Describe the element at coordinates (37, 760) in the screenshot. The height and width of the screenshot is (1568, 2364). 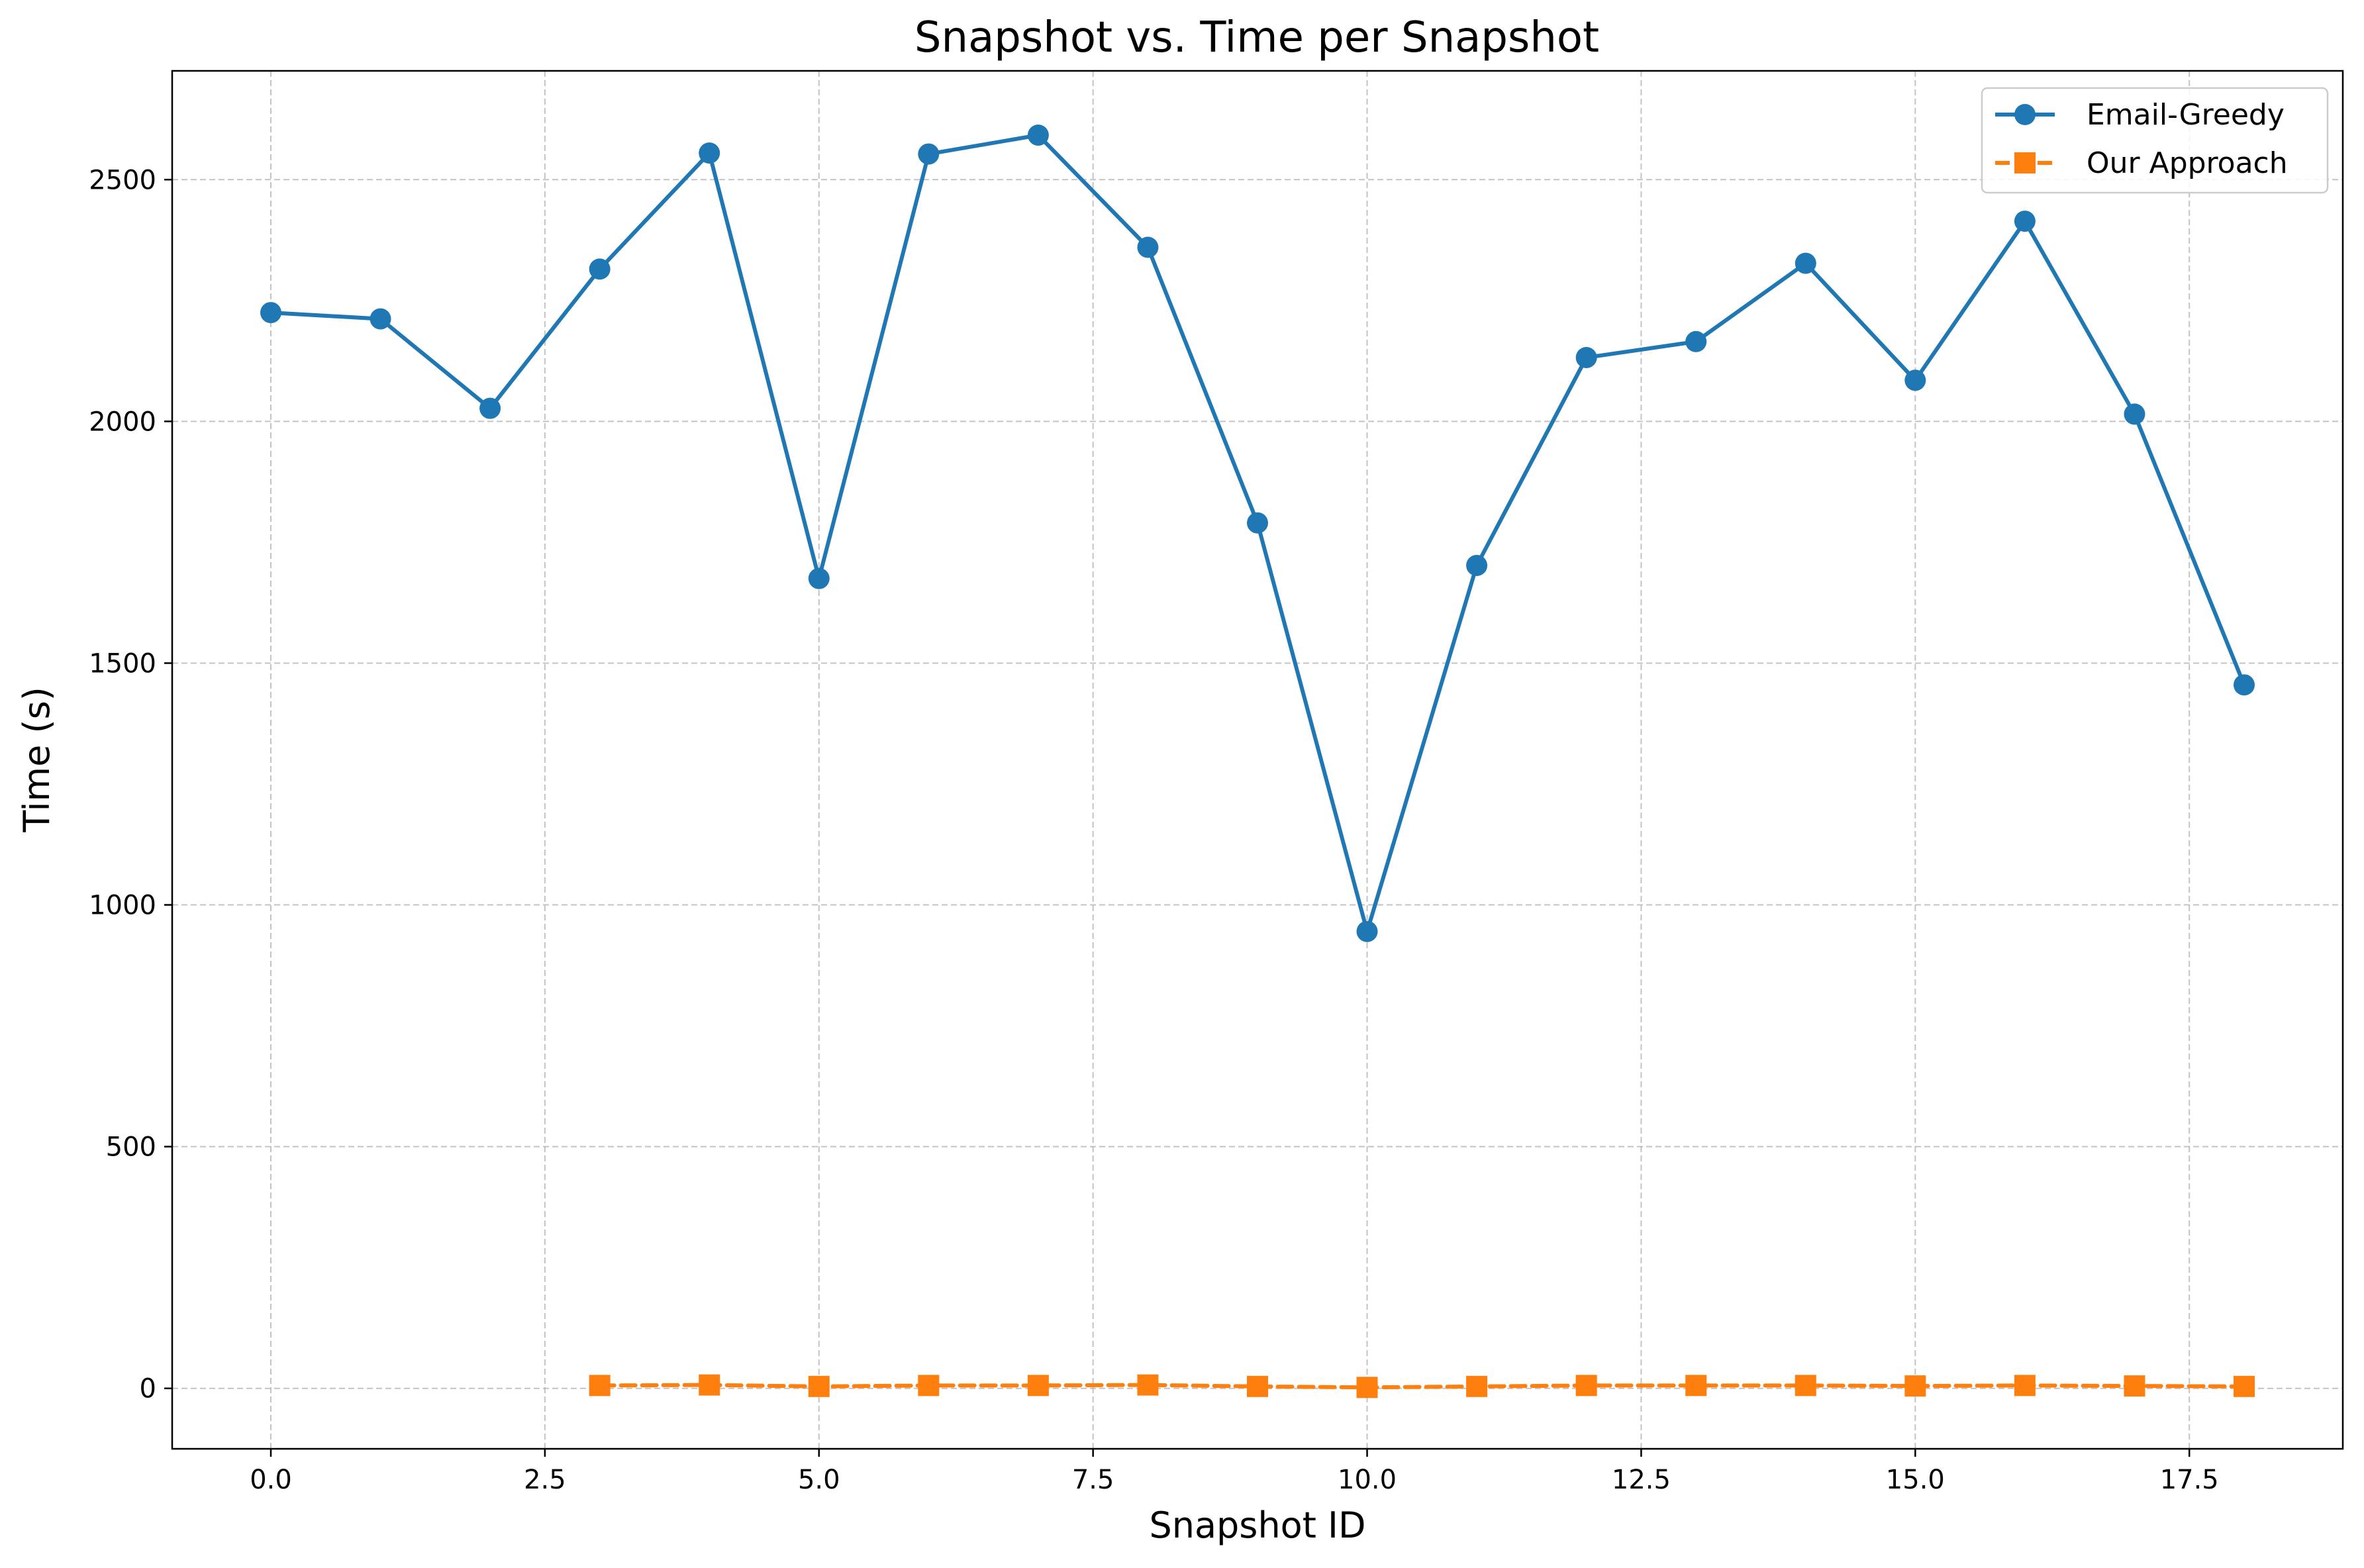
I see `y-axis-title: Time (s)` at that location.